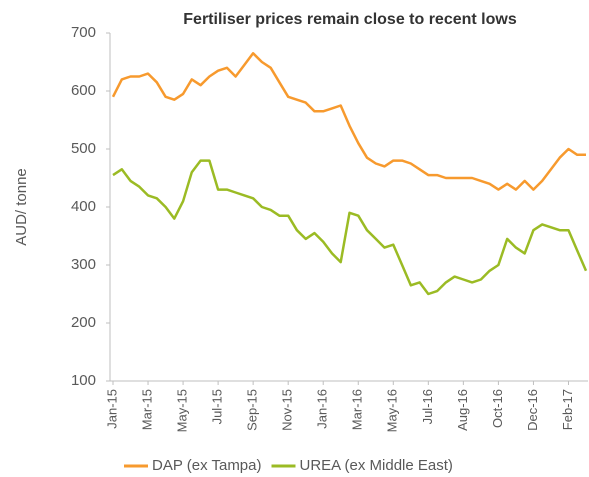 The height and width of the screenshot is (477, 589). What do you see at coordinates (497, 408) in the screenshot?
I see `x-tick-label: Oct-16` at bounding box center [497, 408].